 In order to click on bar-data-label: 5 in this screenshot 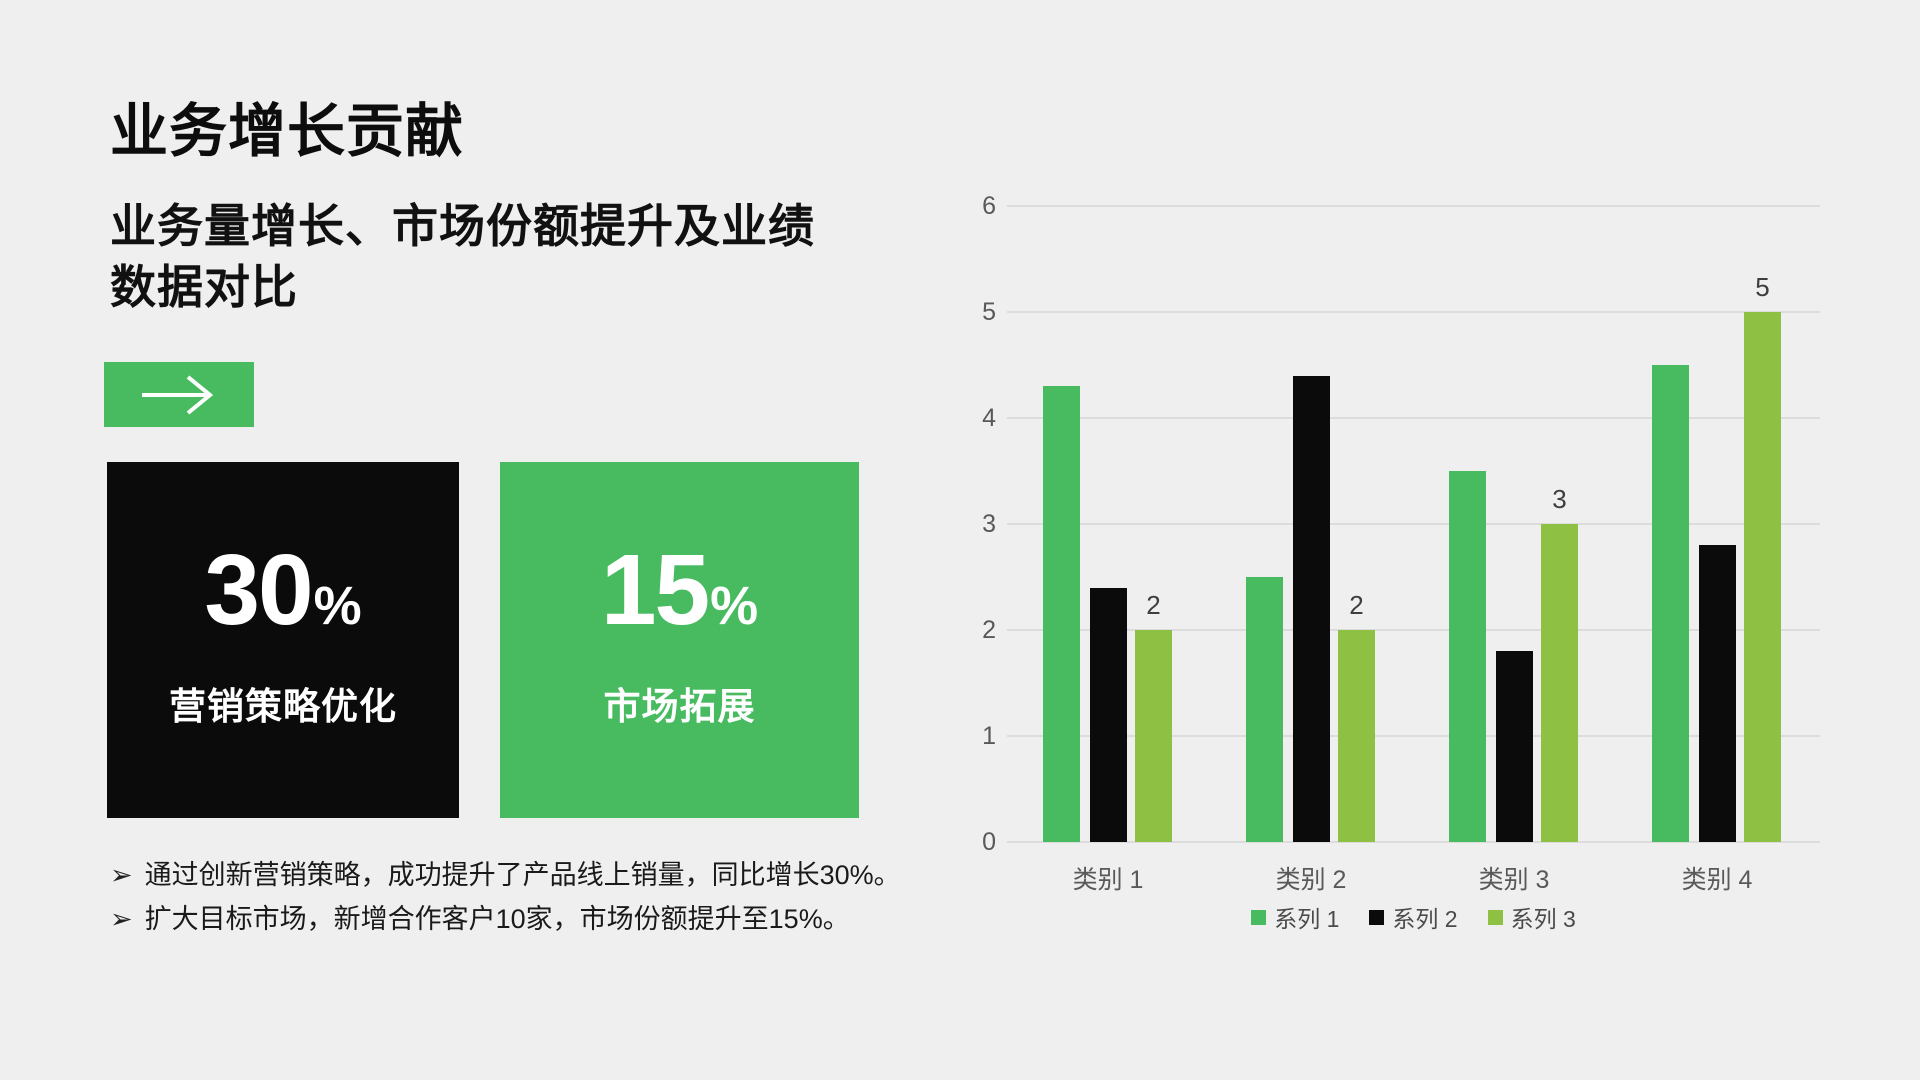, I will do `click(1762, 287)`.